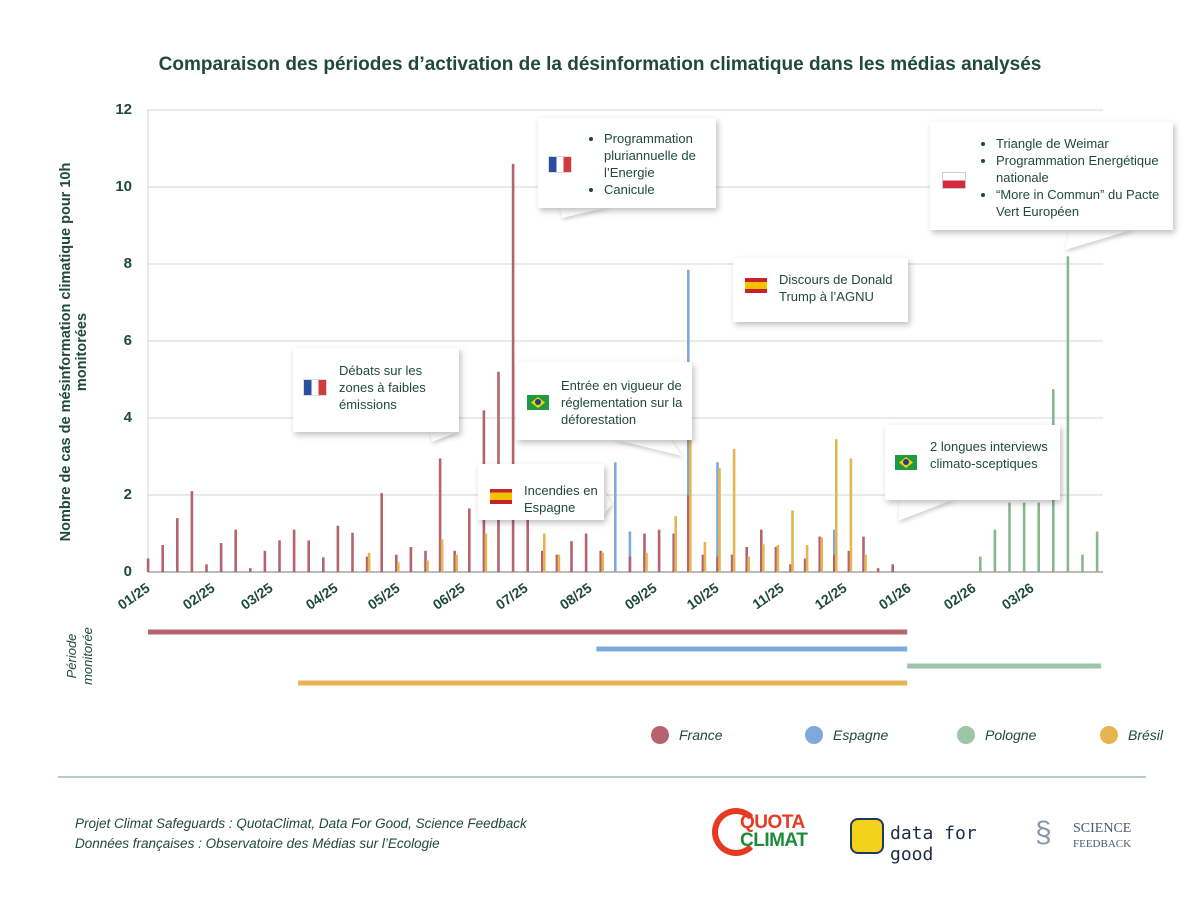  I want to click on annotation-spain-trump: Discours de Donald Trump à l’AGNU, so click(820, 290).